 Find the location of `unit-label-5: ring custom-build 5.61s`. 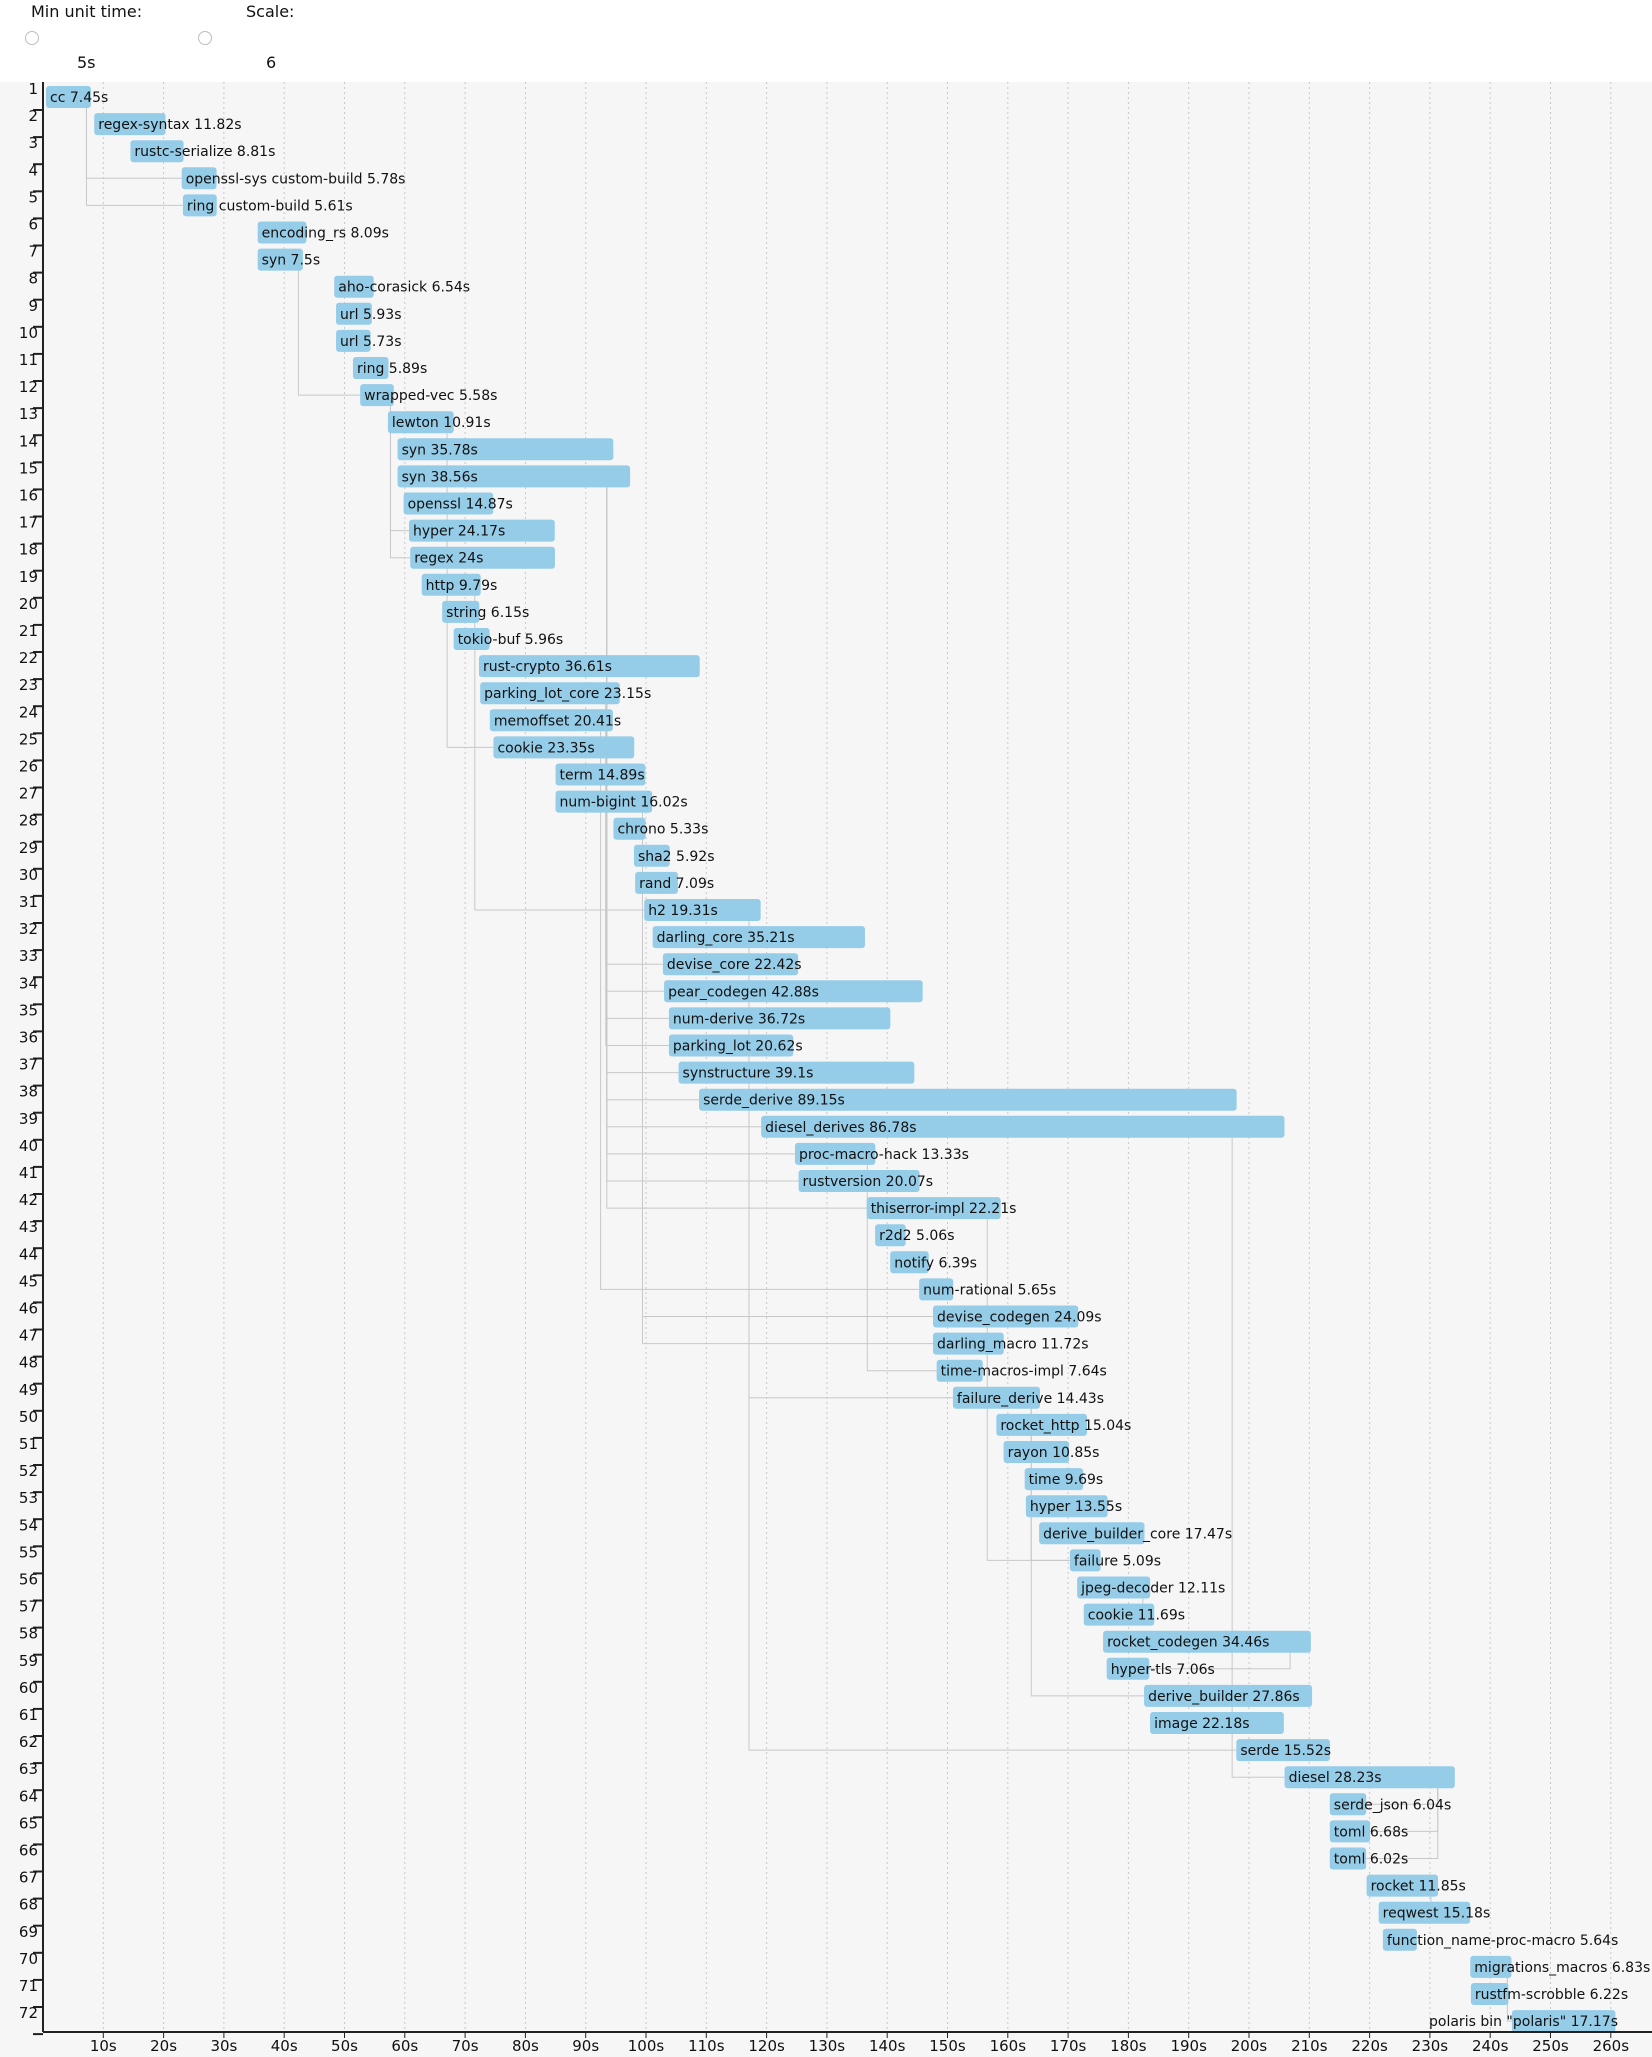

unit-label-5: ring custom-build 5.61s is located at coordinates (270, 206).